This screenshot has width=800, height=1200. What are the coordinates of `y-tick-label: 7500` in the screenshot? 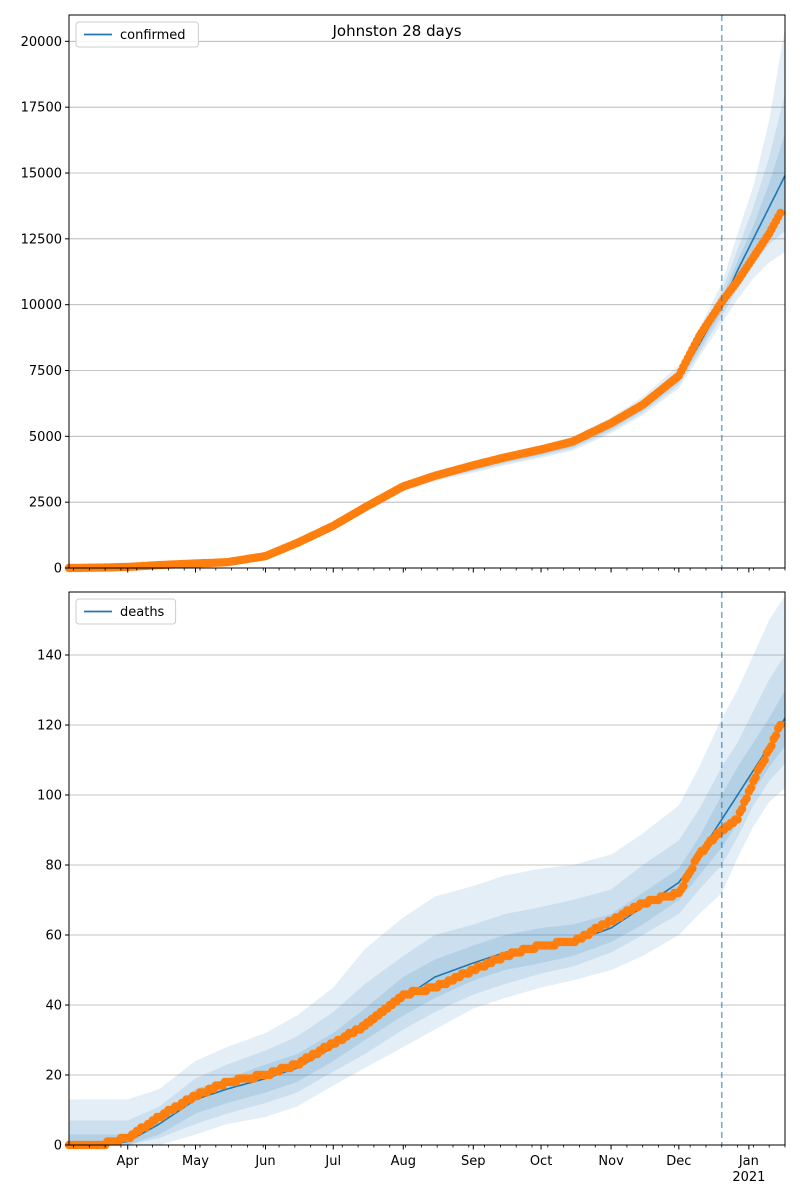 It's located at (45, 371).